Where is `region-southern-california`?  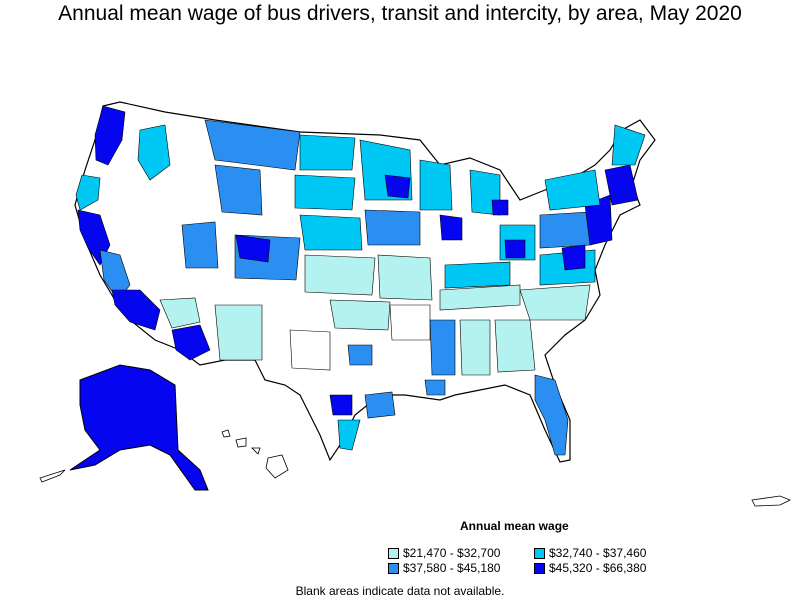 region-southern-california is located at coordinates (136, 310).